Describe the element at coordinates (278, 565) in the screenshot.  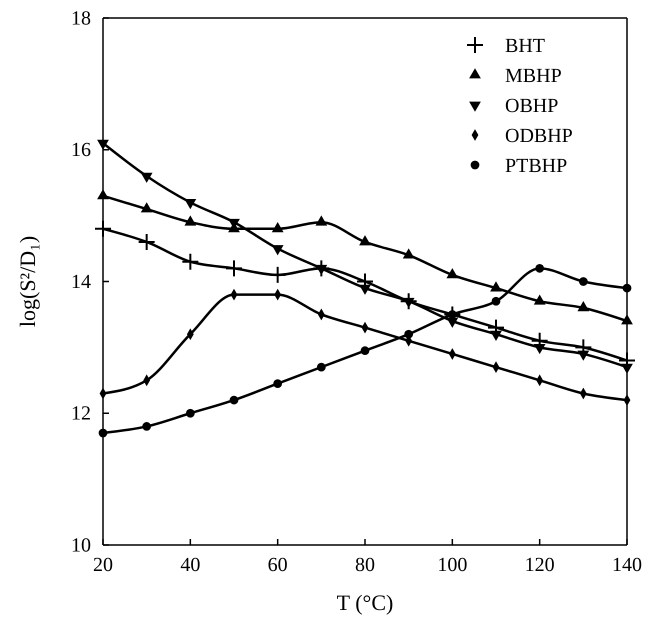
I see `x-tick-label: 60` at that location.